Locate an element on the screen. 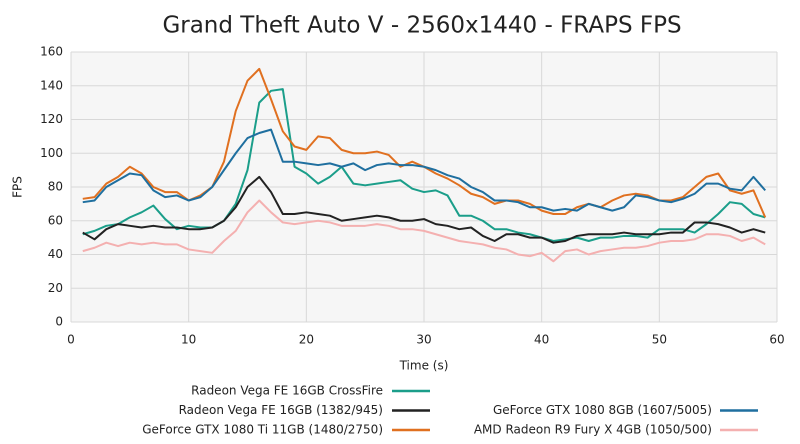  legend-label: Radeon Vega FE 16GB (1382/945) is located at coordinates (281, 410).